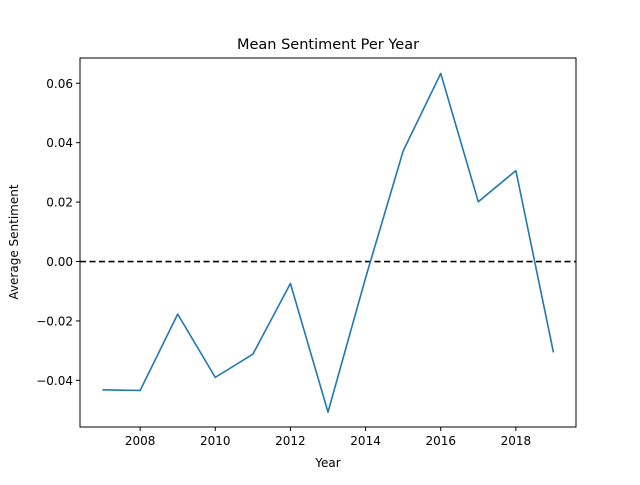 The image size is (640, 485). I want to click on y-axis-label: Average Sentiment, so click(14, 241).